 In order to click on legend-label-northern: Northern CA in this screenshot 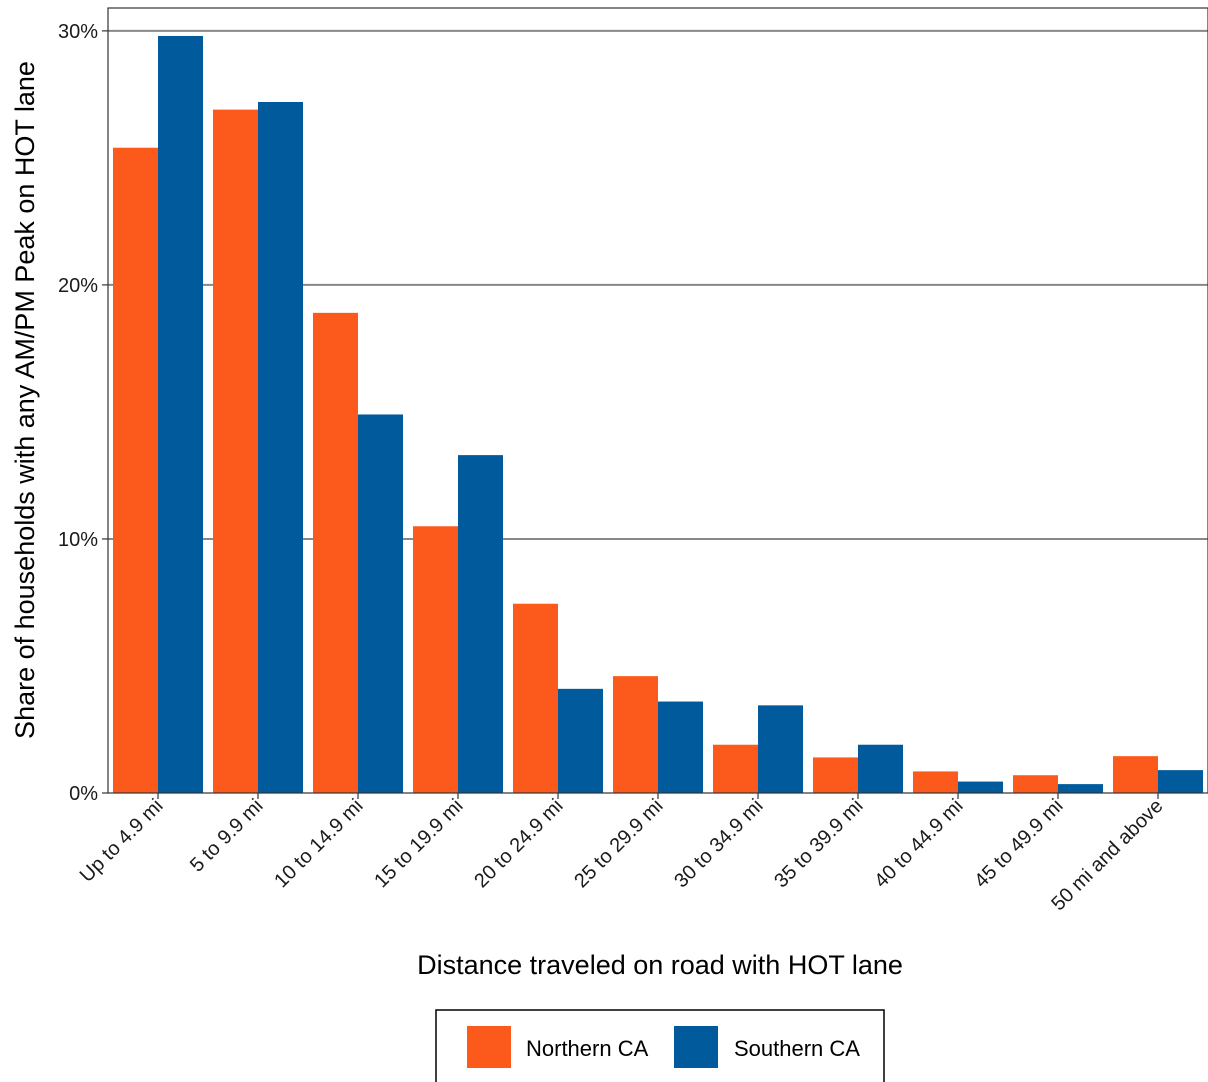, I will do `click(587, 1048)`.